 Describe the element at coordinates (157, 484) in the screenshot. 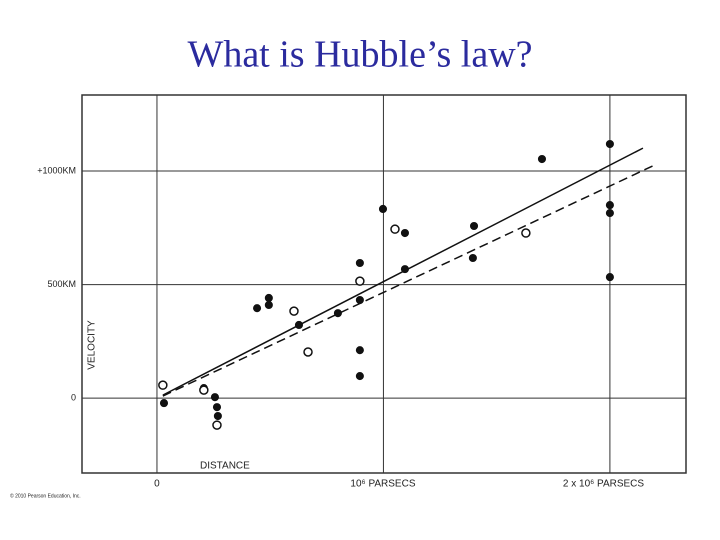

I see `x-tick-label: 0` at that location.